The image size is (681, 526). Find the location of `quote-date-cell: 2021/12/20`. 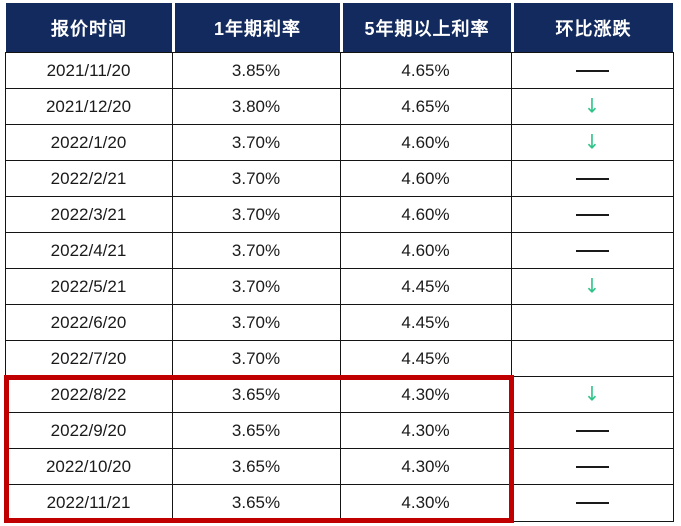

quote-date-cell: 2021/12/20 is located at coordinates (88, 106).